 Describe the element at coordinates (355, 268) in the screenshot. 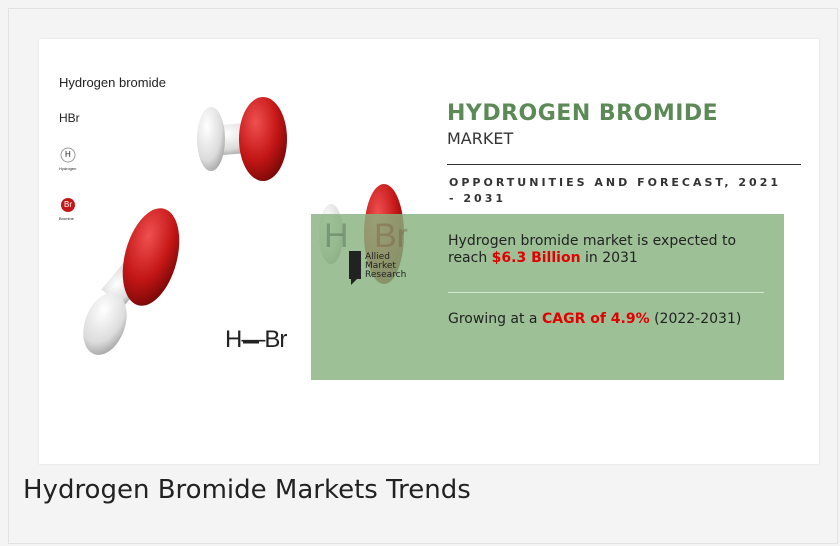

I see `logo-mark` at that location.